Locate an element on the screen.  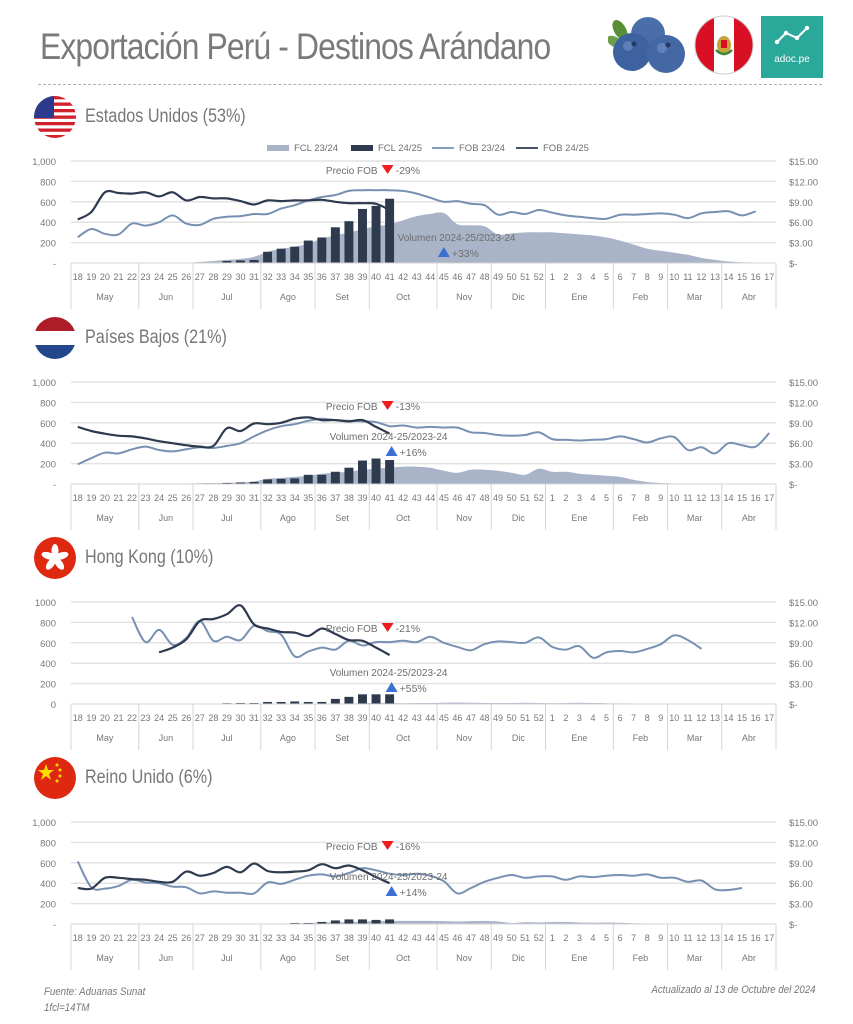
y-right-tick-label: $6.00 is located at coordinates (801, 664).